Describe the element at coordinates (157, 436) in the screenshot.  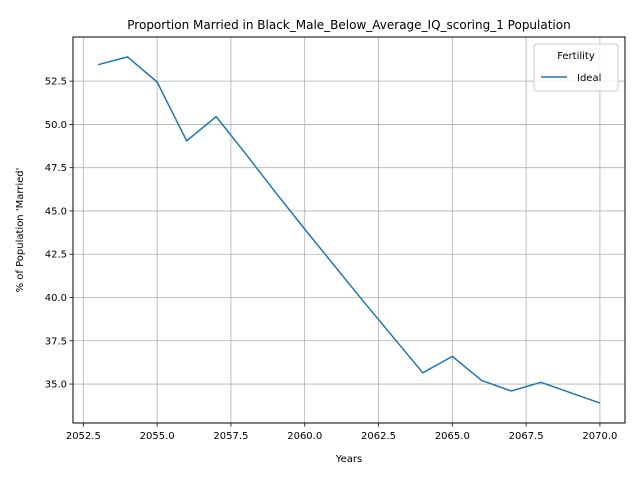
I see `x-tick-label: 2055.0` at that location.